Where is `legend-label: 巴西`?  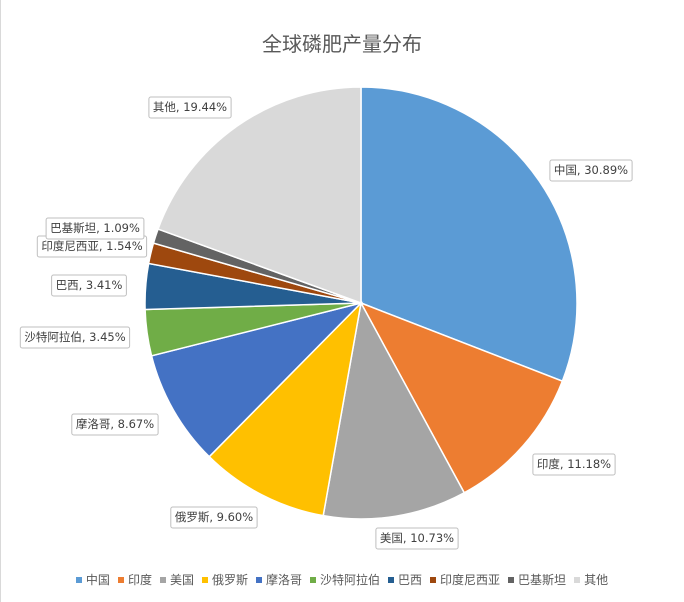 legend-label: 巴西 is located at coordinates (410, 580).